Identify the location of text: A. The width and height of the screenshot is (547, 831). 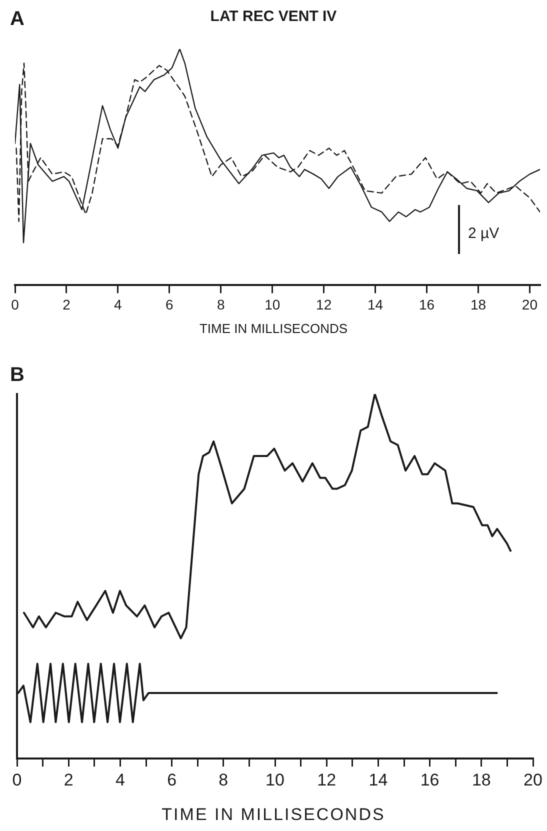
(17, 19).